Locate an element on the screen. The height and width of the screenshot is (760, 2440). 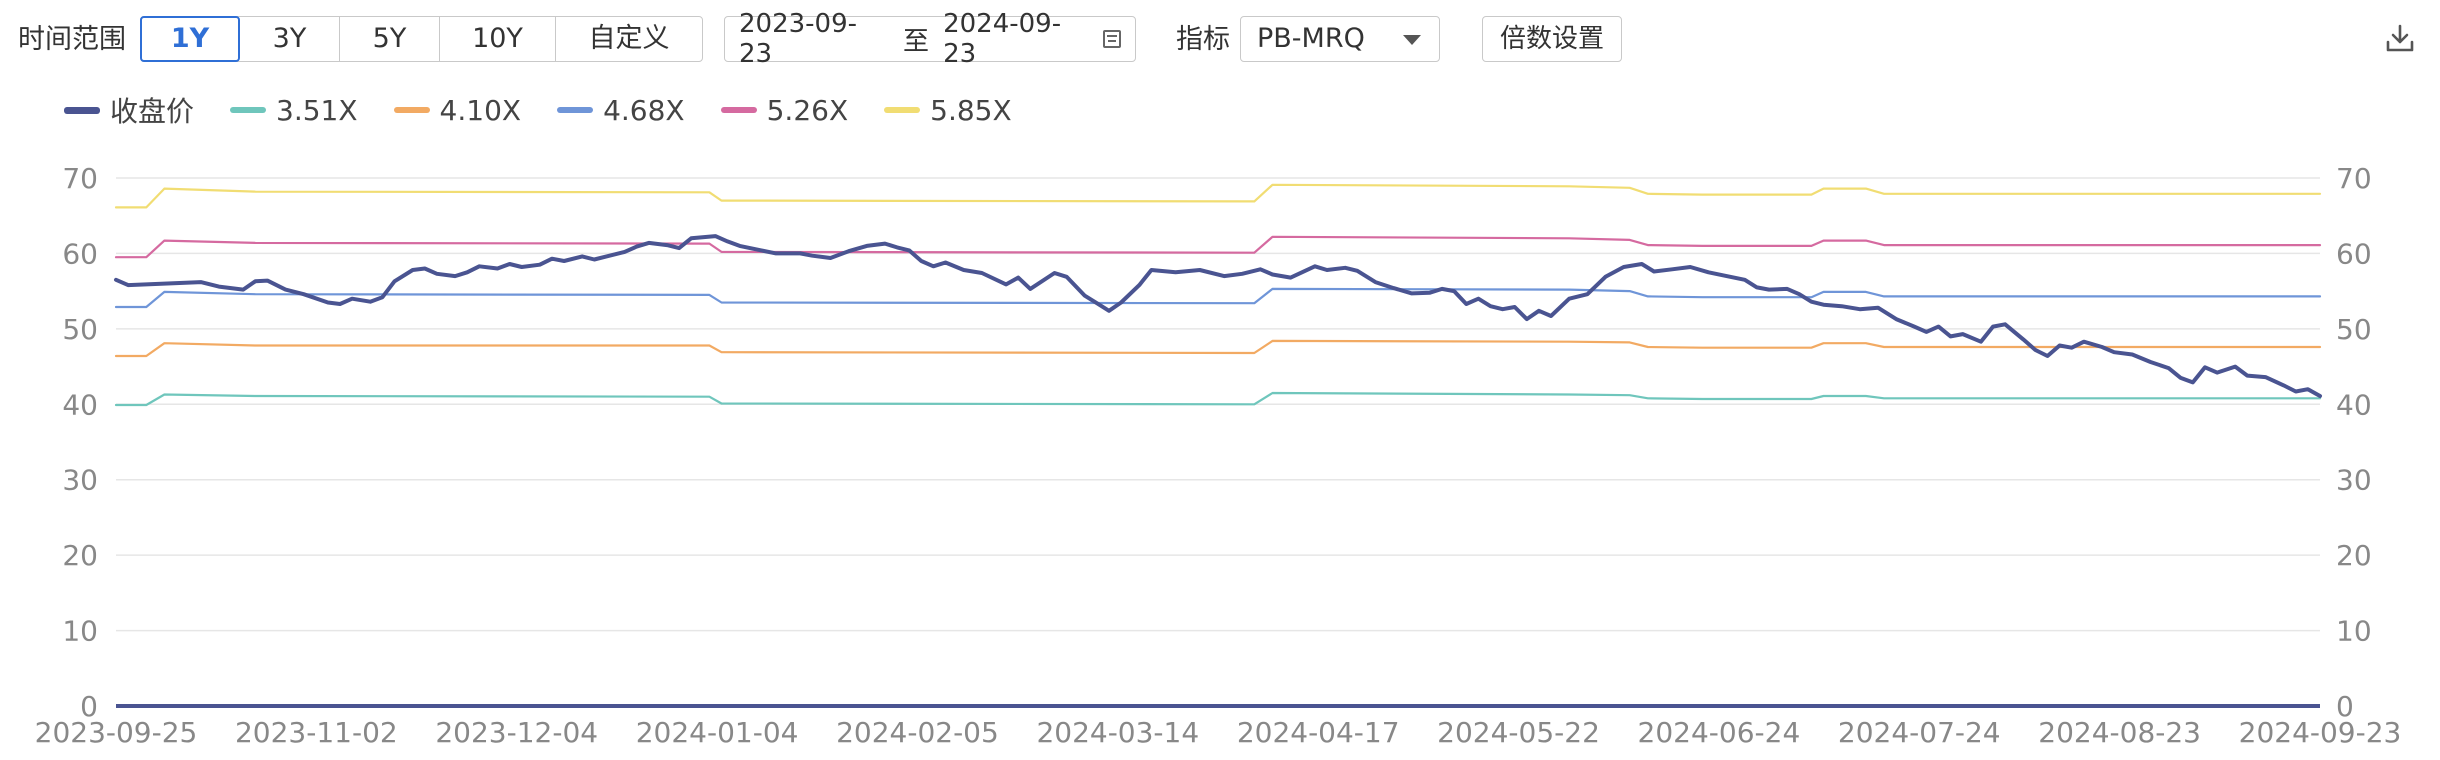
x-tick-label: 2024-05-22 is located at coordinates (1518, 732).